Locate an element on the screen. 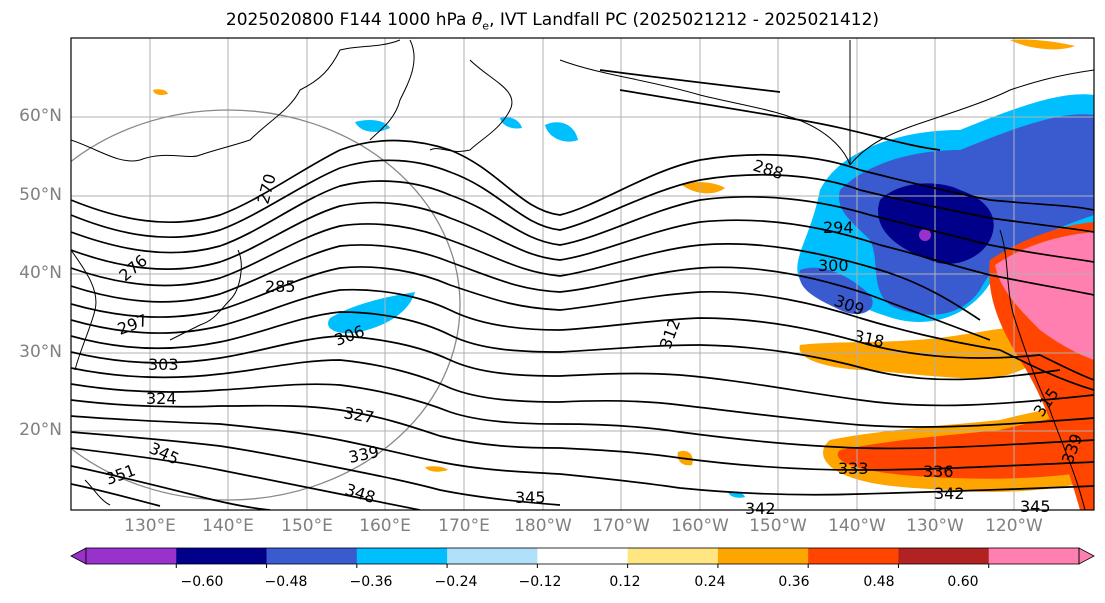  colorbar-extend-low is located at coordinates (78, 556).